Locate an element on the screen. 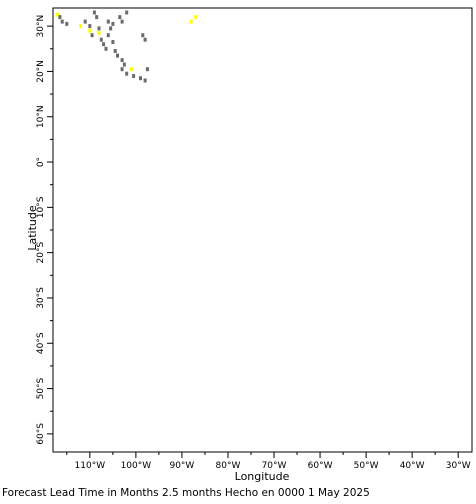  y-tick-label: 10°S is located at coordinates (41, 207).